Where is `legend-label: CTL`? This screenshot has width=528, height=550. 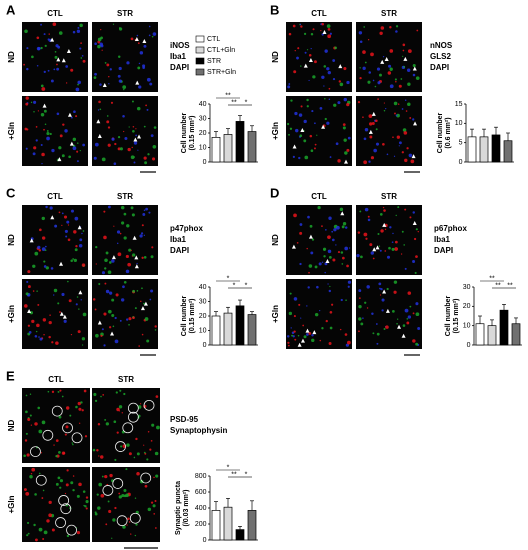 legend-label: CTL is located at coordinates (213, 39).